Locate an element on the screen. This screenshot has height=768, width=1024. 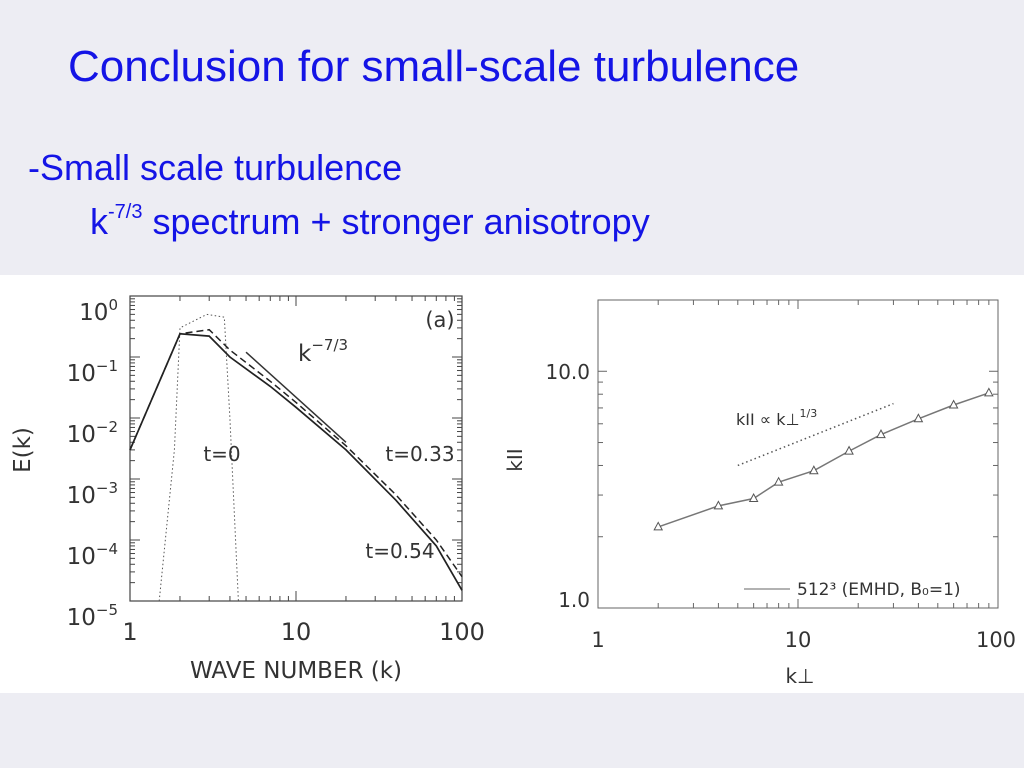
left-x-ticks is located at coordinates (296, 448).